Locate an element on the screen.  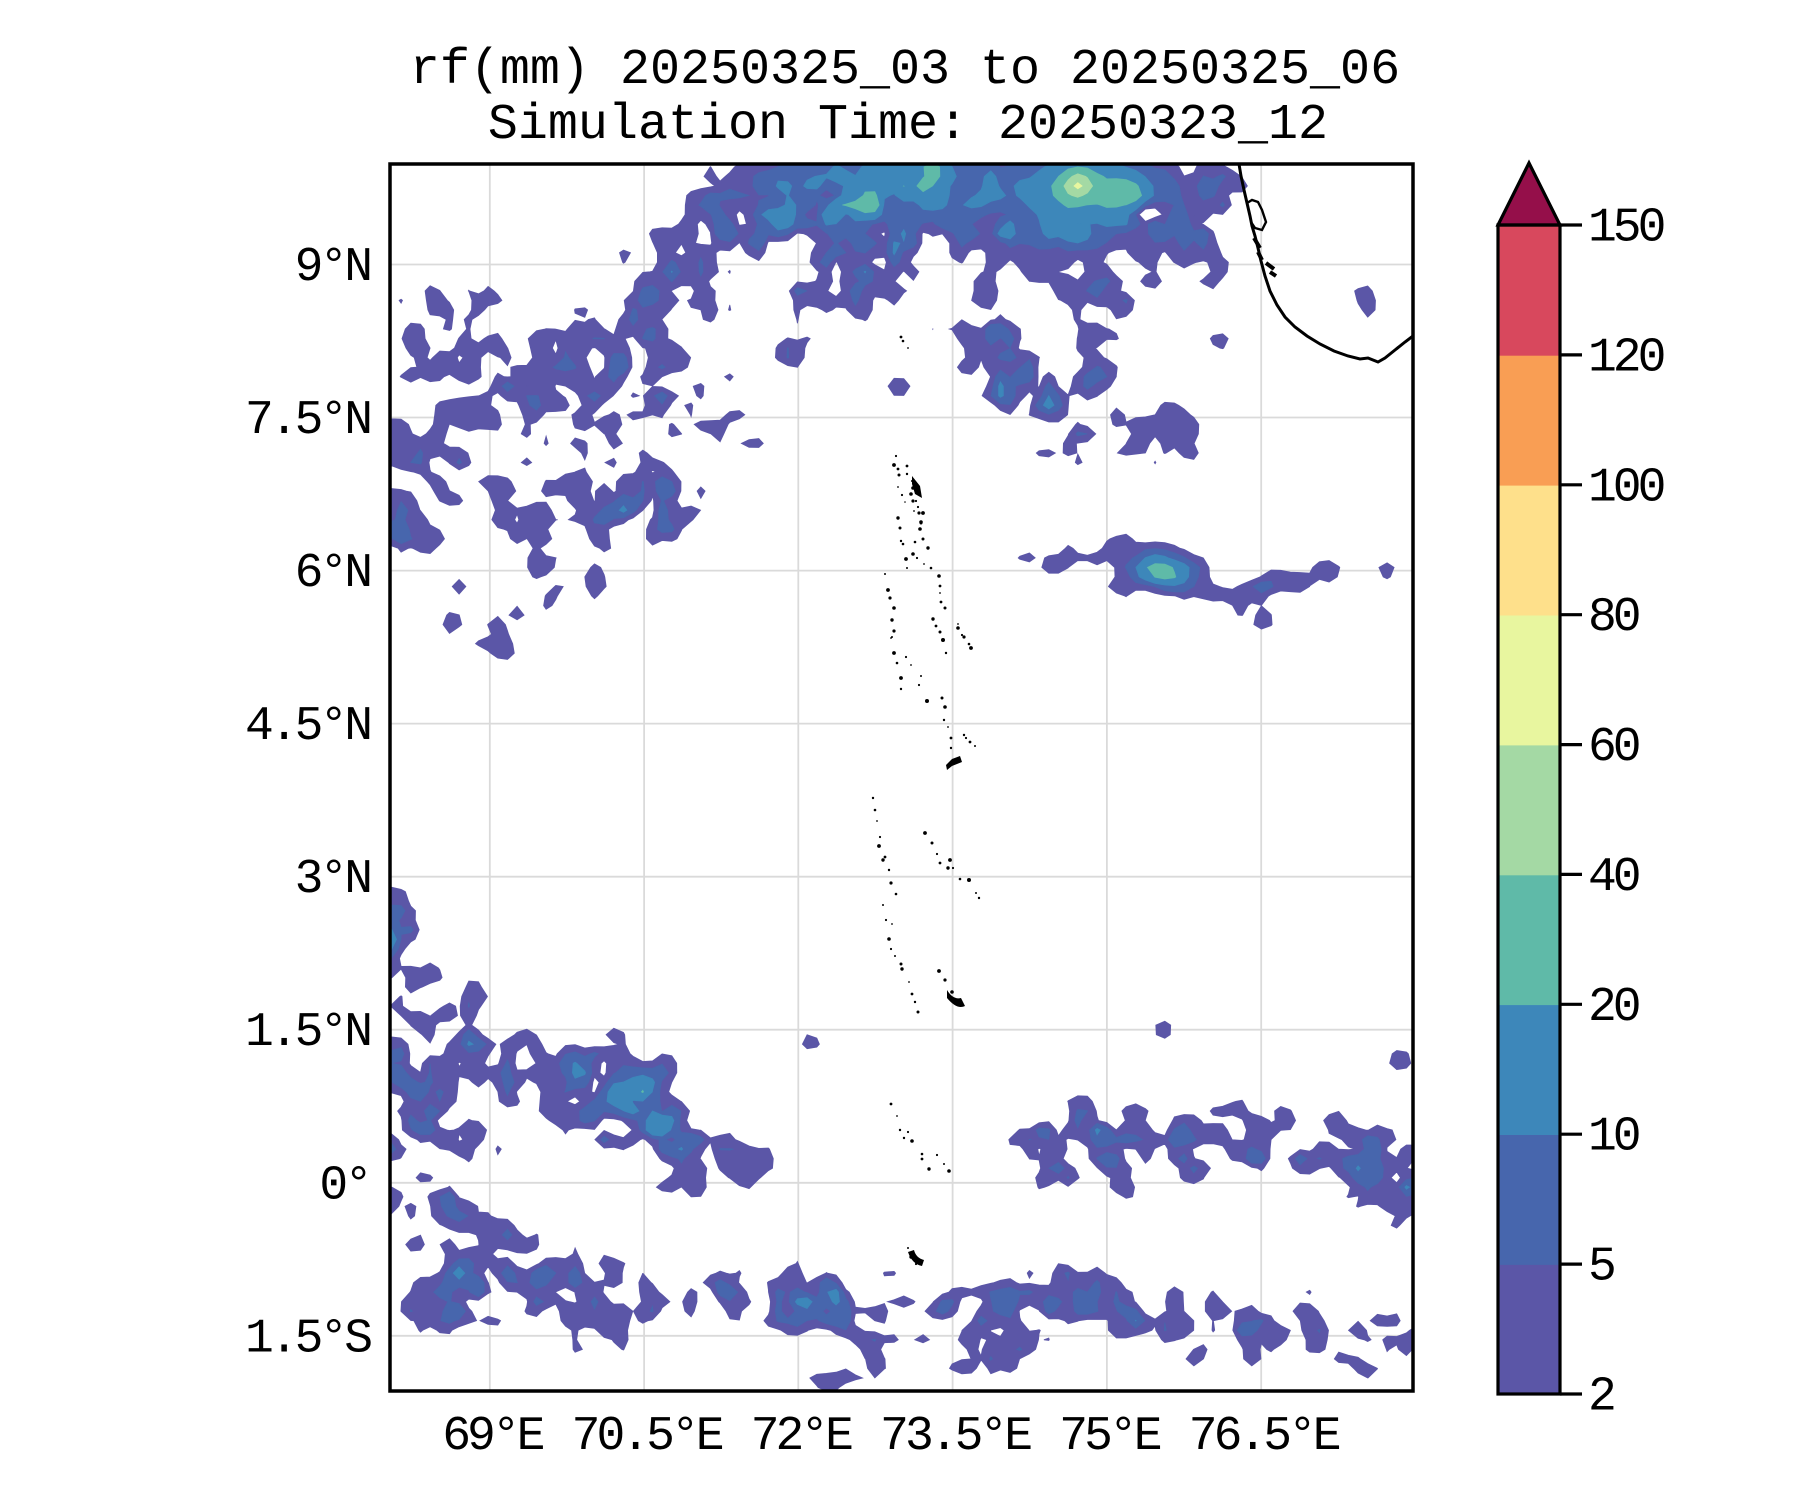
svg-text: 0° is located at coordinates (344, 1186).